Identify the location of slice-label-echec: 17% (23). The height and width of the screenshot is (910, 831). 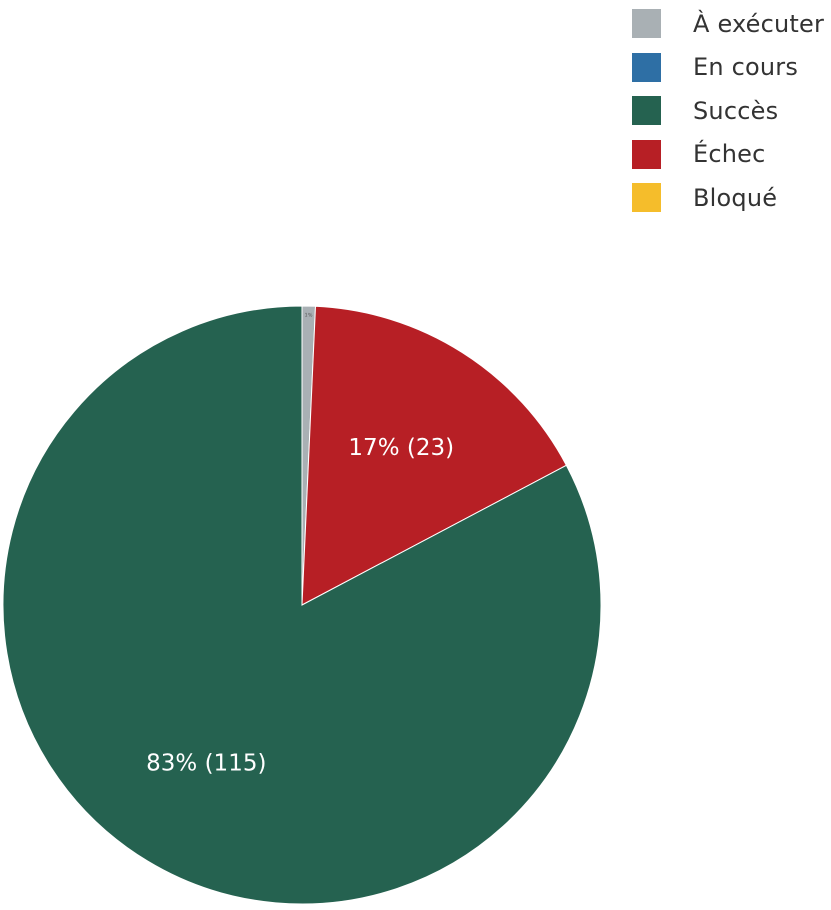
(401, 448).